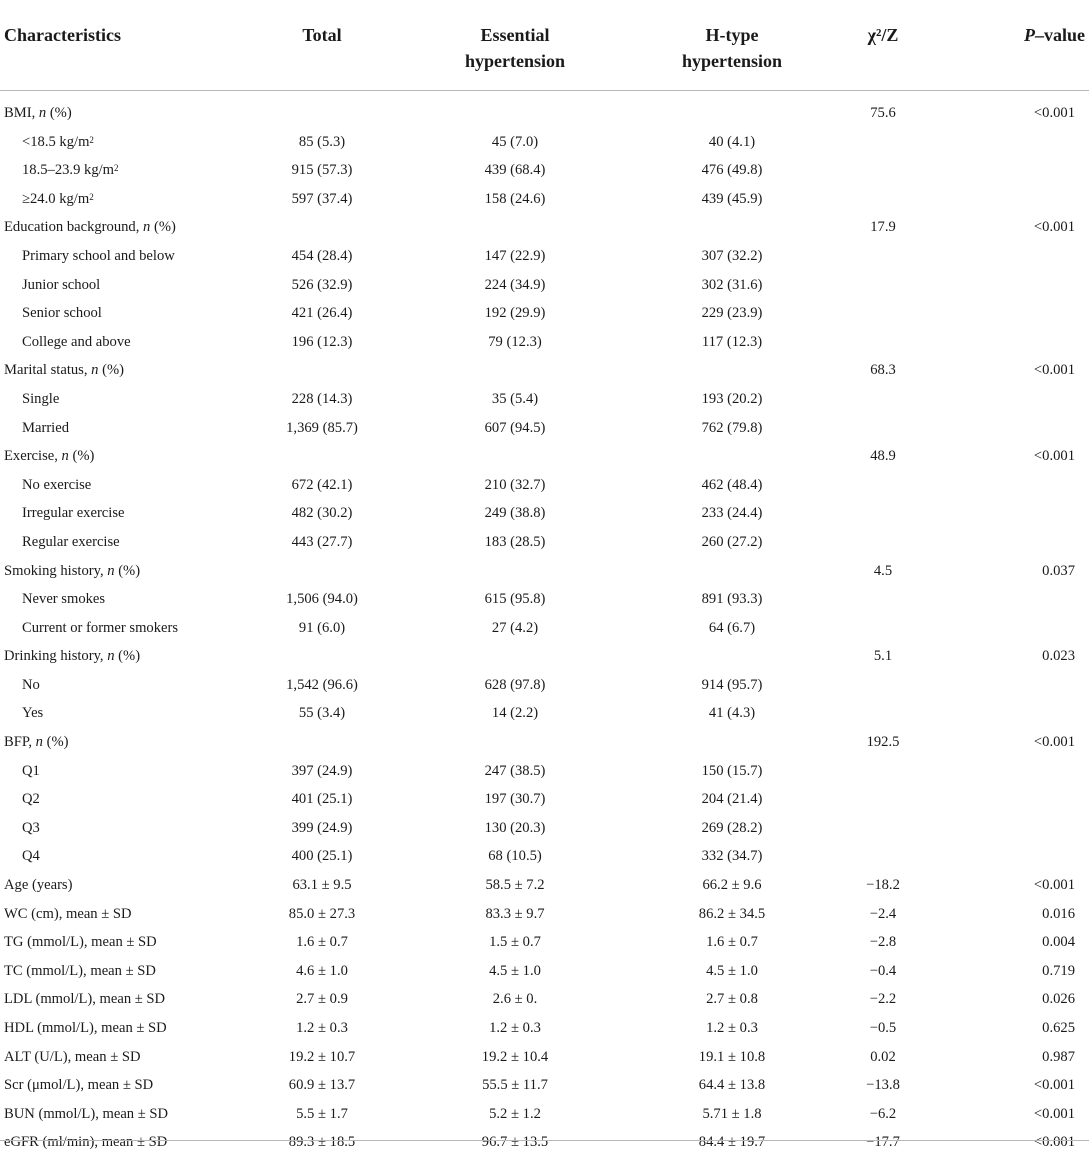  Describe the element at coordinates (883, 970) in the screenshot. I see `cell-chi-z: −0.4` at that location.